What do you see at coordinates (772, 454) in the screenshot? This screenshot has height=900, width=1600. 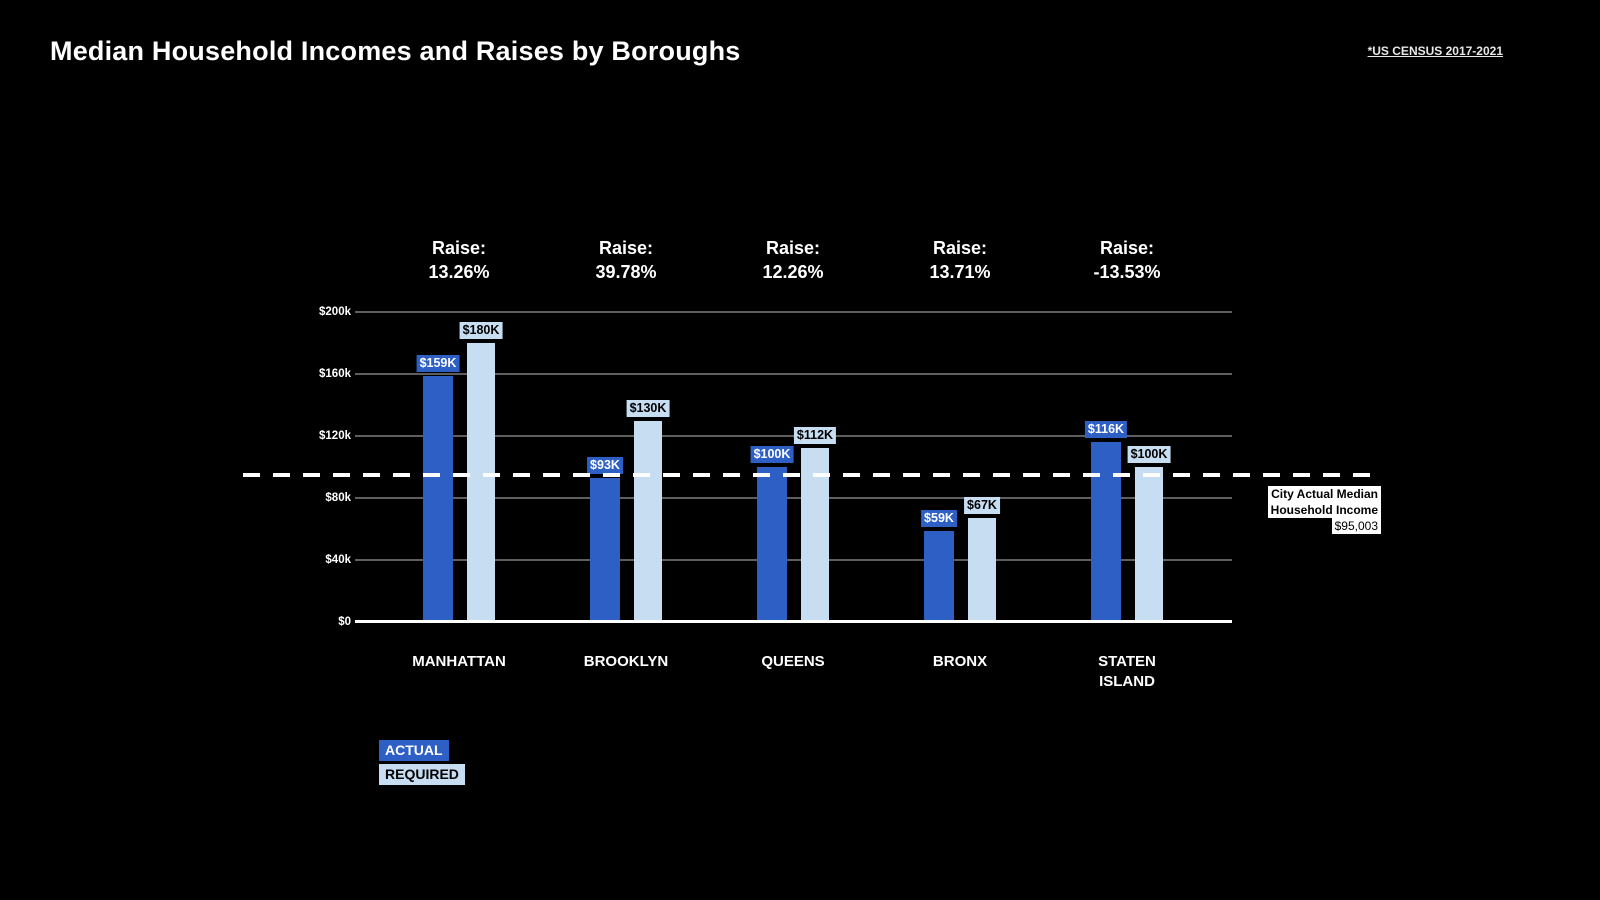 I see `actual-value-label: $100K` at bounding box center [772, 454].